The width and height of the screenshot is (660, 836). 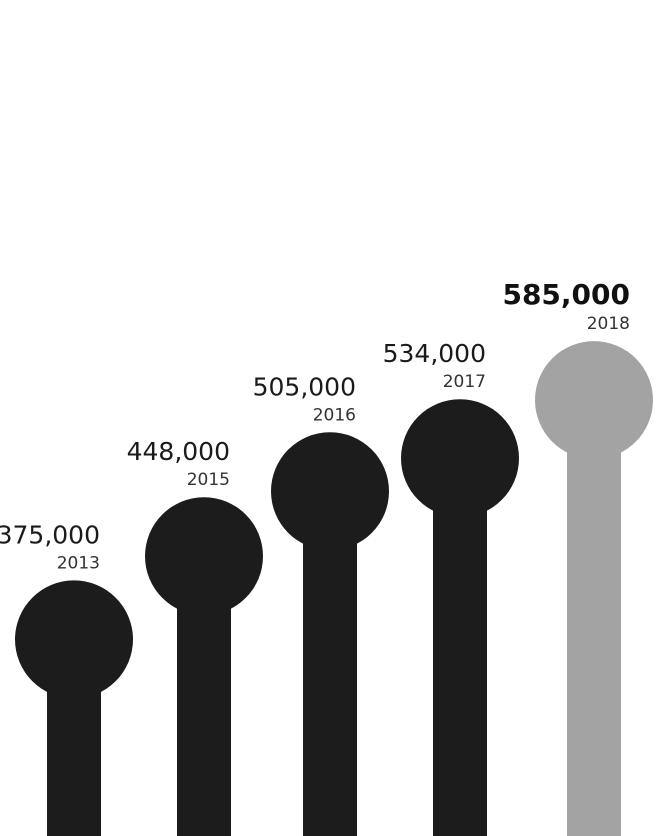 What do you see at coordinates (74, 639) in the screenshot?
I see `lollipop-head-2013` at bounding box center [74, 639].